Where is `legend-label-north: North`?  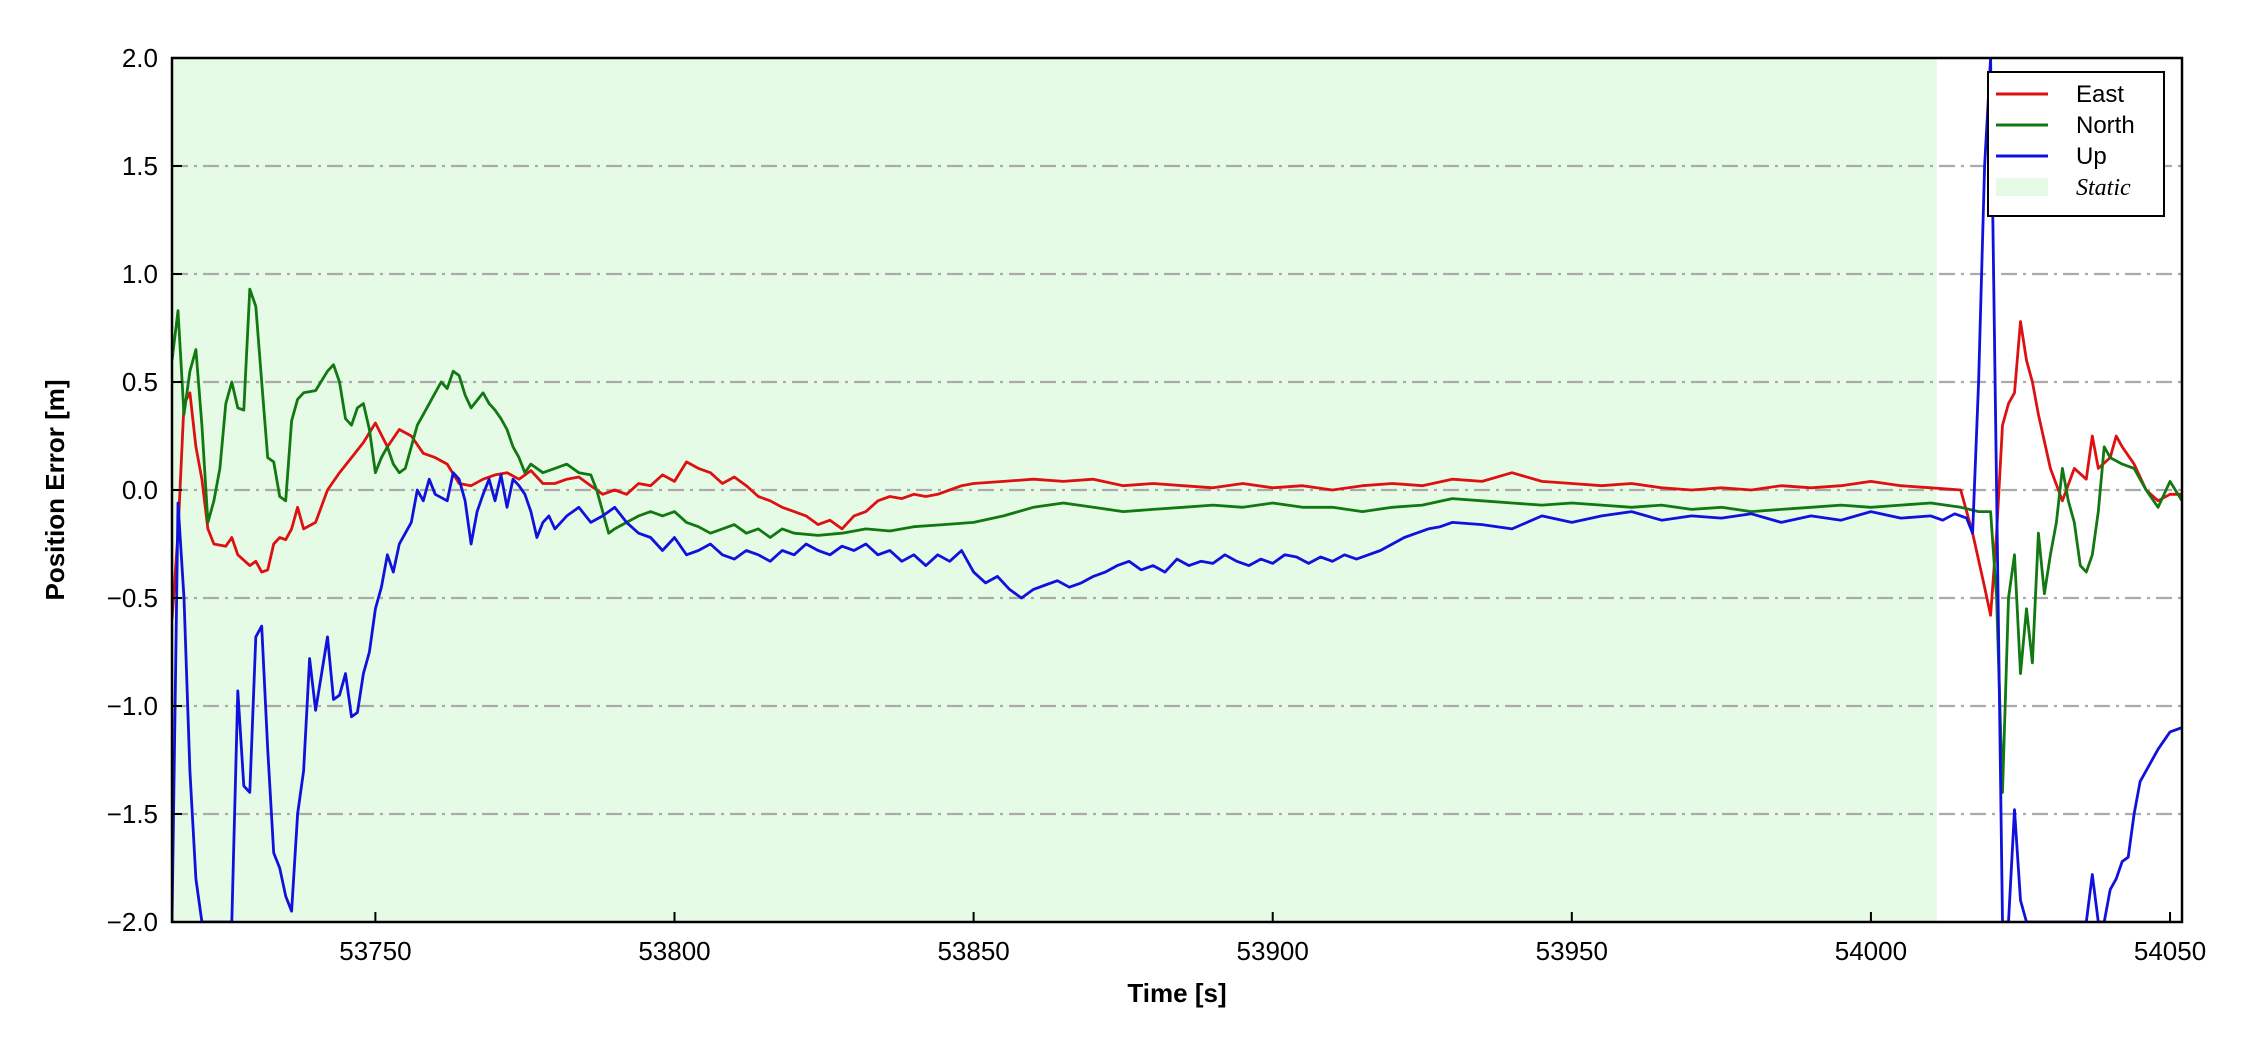
legend-label-north: North is located at coordinates (2105, 125).